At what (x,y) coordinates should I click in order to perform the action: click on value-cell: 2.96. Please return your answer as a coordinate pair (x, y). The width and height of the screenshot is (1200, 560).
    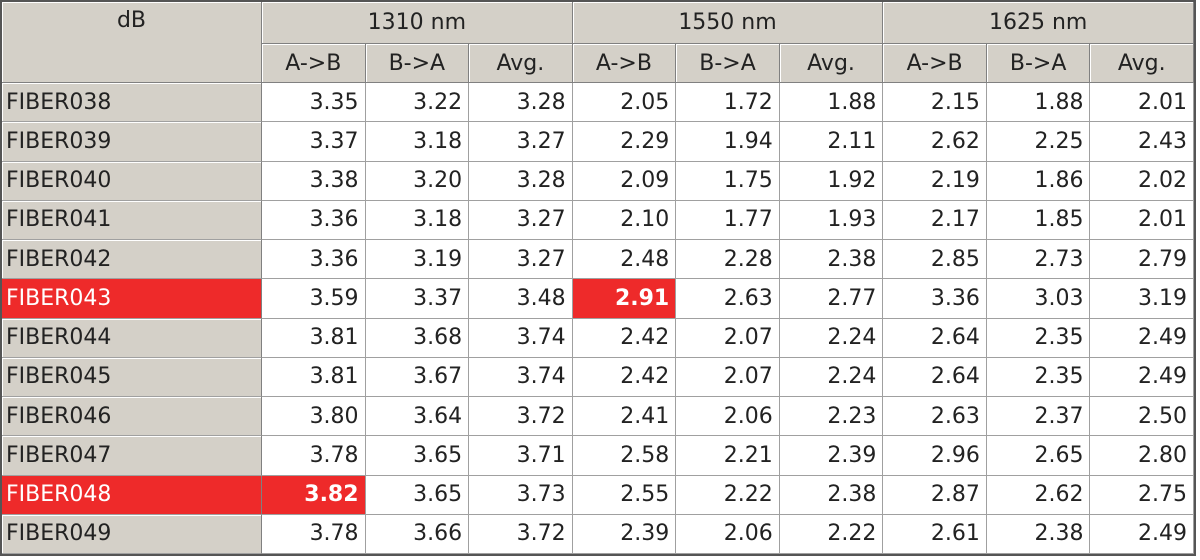
    Looking at the image, I should click on (935, 456).